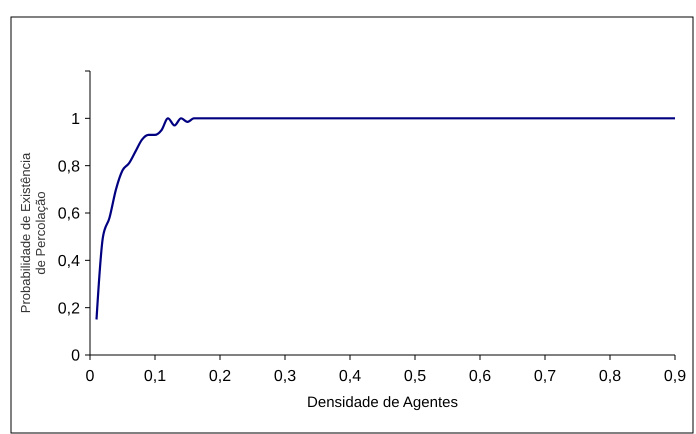 This screenshot has width=696, height=434. Describe the element at coordinates (75, 356) in the screenshot. I see `y-tick-label: 0` at that location.